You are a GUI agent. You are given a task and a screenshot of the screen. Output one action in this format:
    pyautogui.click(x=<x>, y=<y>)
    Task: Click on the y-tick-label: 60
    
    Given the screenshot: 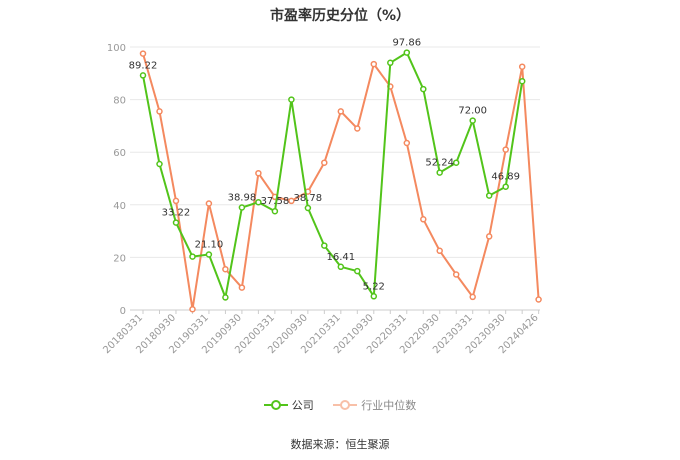 What is the action you would take?
    pyautogui.click(x=119, y=153)
    